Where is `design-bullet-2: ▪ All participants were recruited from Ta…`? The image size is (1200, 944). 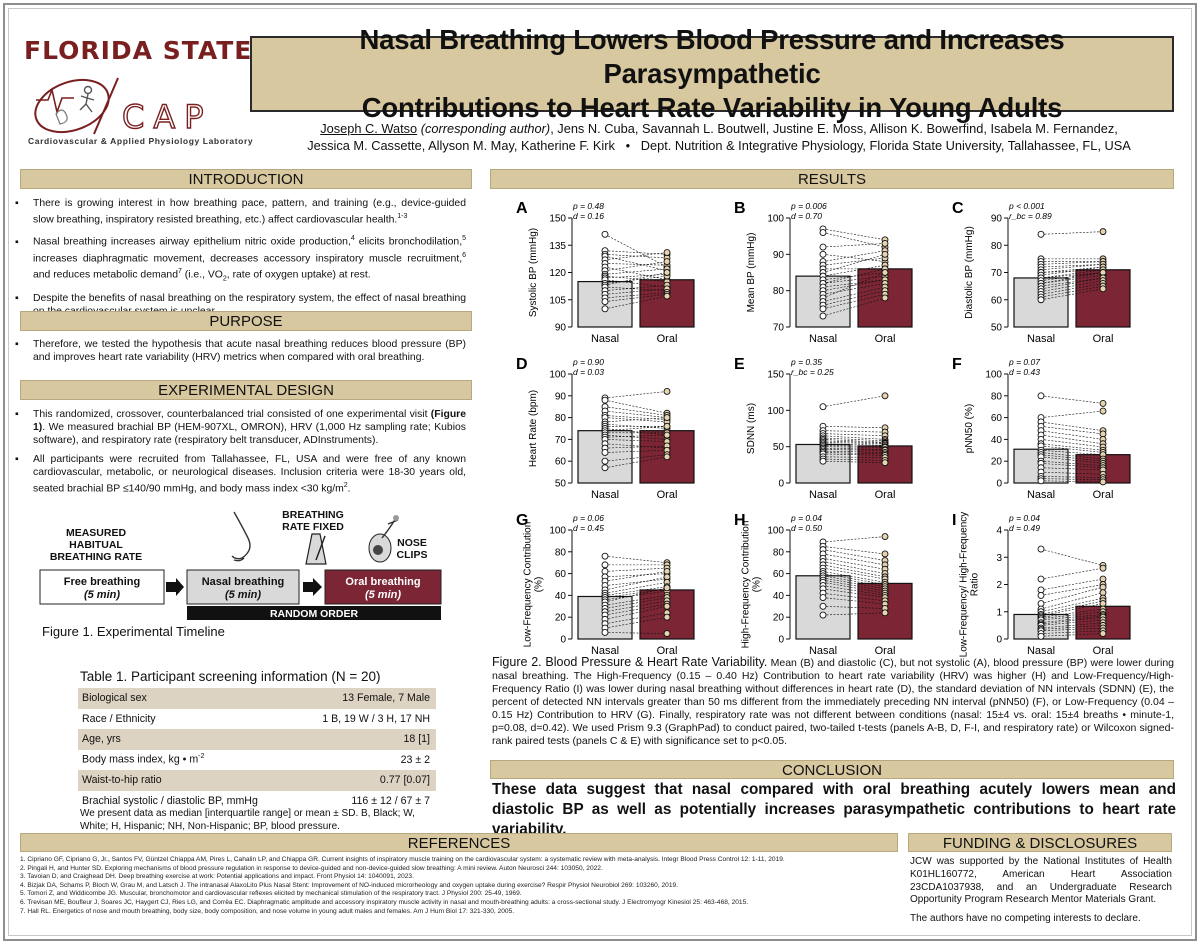
design-bullet-2: ▪ All participants were recruited from Ta… is located at coordinates (240, 474).